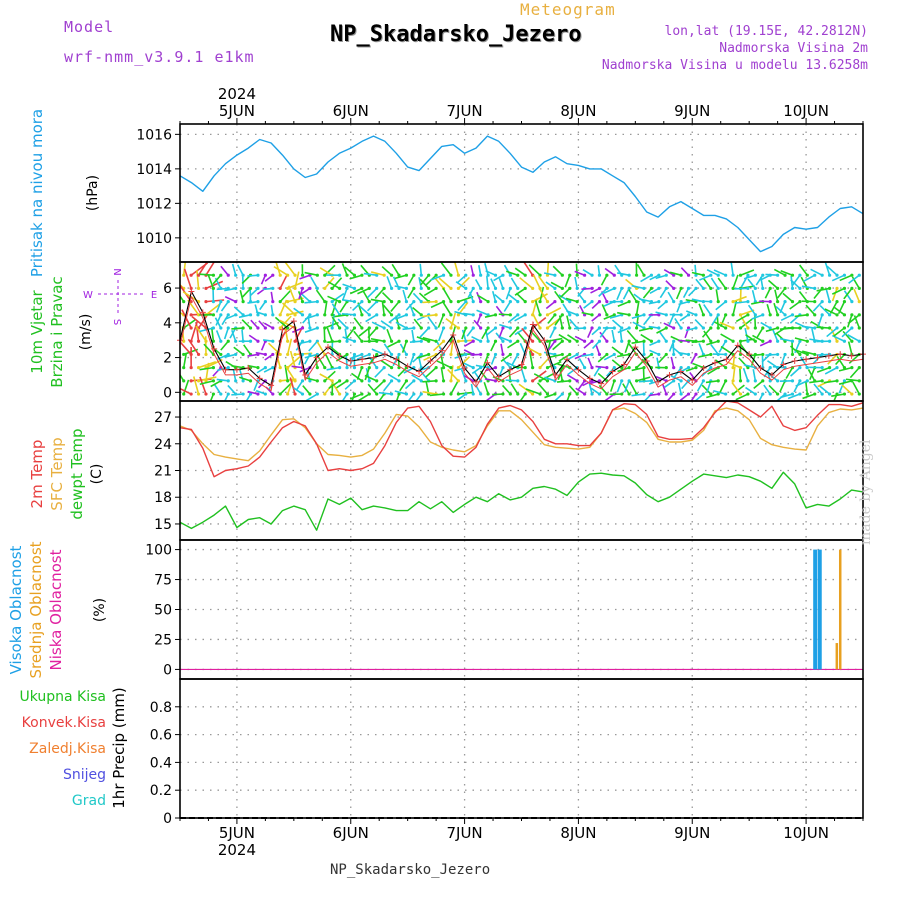 Image resolution: width=900 pixels, height=900 pixels. Describe the element at coordinates (119, 747) in the screenshot. I see `precip-axis-label: 1hr Precip (mm)` at that location.